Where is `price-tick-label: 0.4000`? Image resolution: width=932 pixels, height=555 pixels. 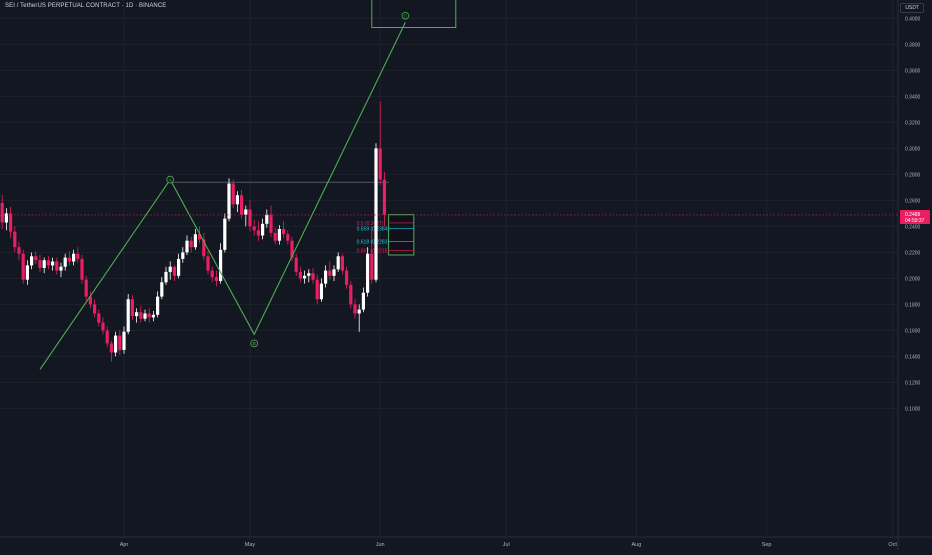
price-tick-label: 0.4000 is located at coordinates (913, 19).